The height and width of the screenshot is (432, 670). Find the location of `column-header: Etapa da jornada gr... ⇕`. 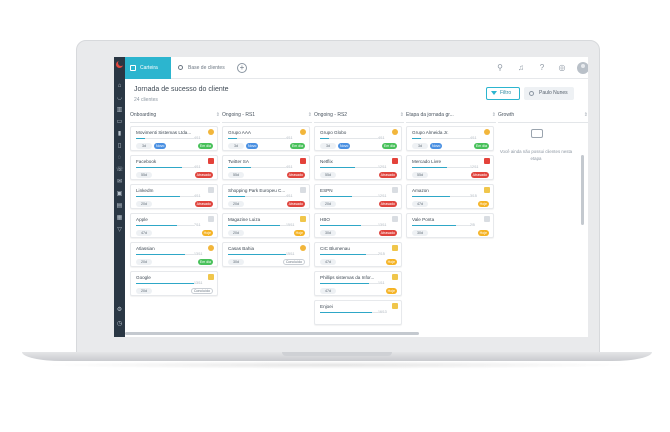

column-header: Etapa da jornada gr... ⇕ is located at coordinates (451, 115).